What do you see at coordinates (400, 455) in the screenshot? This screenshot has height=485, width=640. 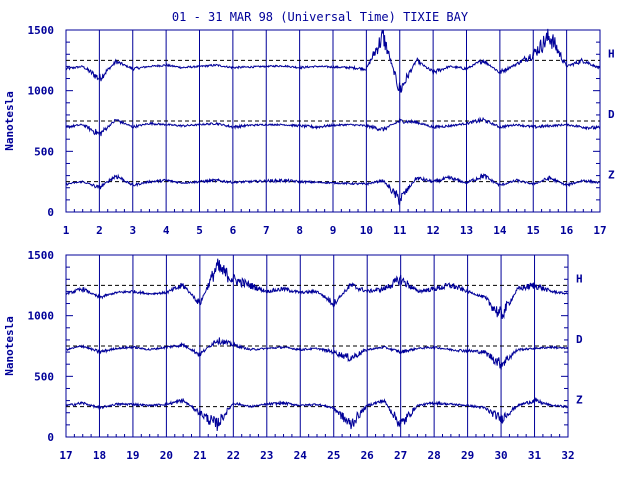 I see `x-tick-label: 27` at bounding box center [400, 455].